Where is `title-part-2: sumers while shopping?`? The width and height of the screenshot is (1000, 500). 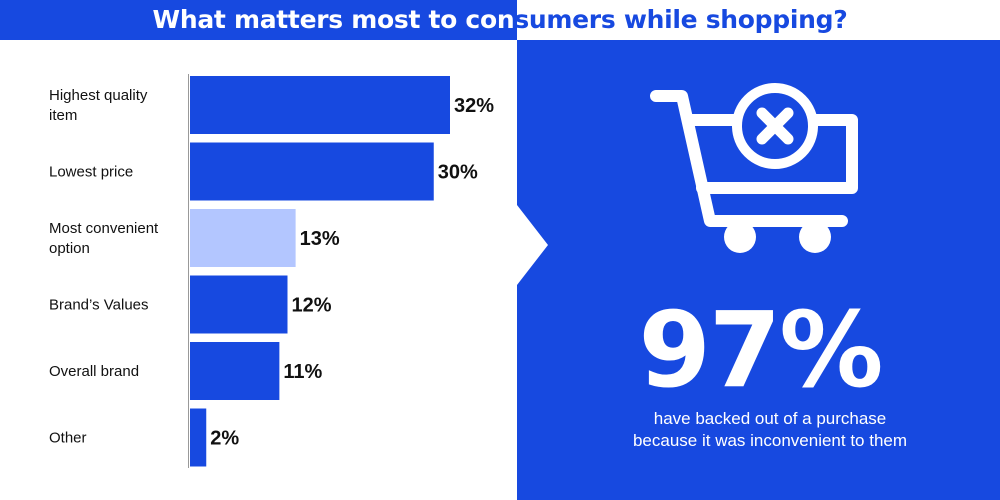 title-part-2: sumers while shopping? is located at coordinates (681, 19).